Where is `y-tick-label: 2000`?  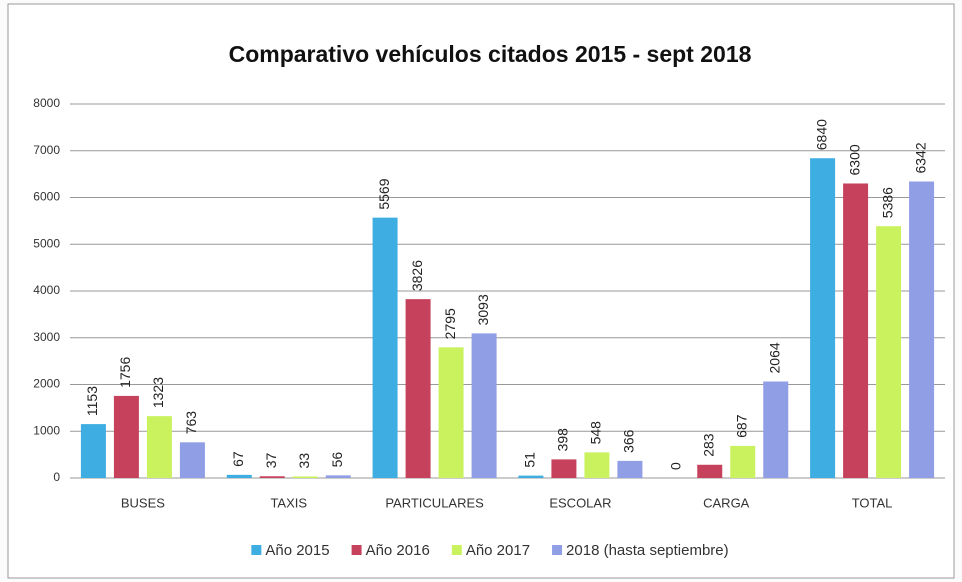
y-tick-label: 2000 is located at coordinates (46, 384).